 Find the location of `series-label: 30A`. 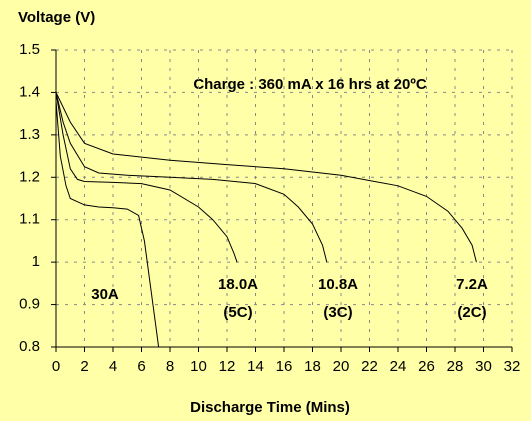

series-label: 30A is located at coordinates (105, 294).